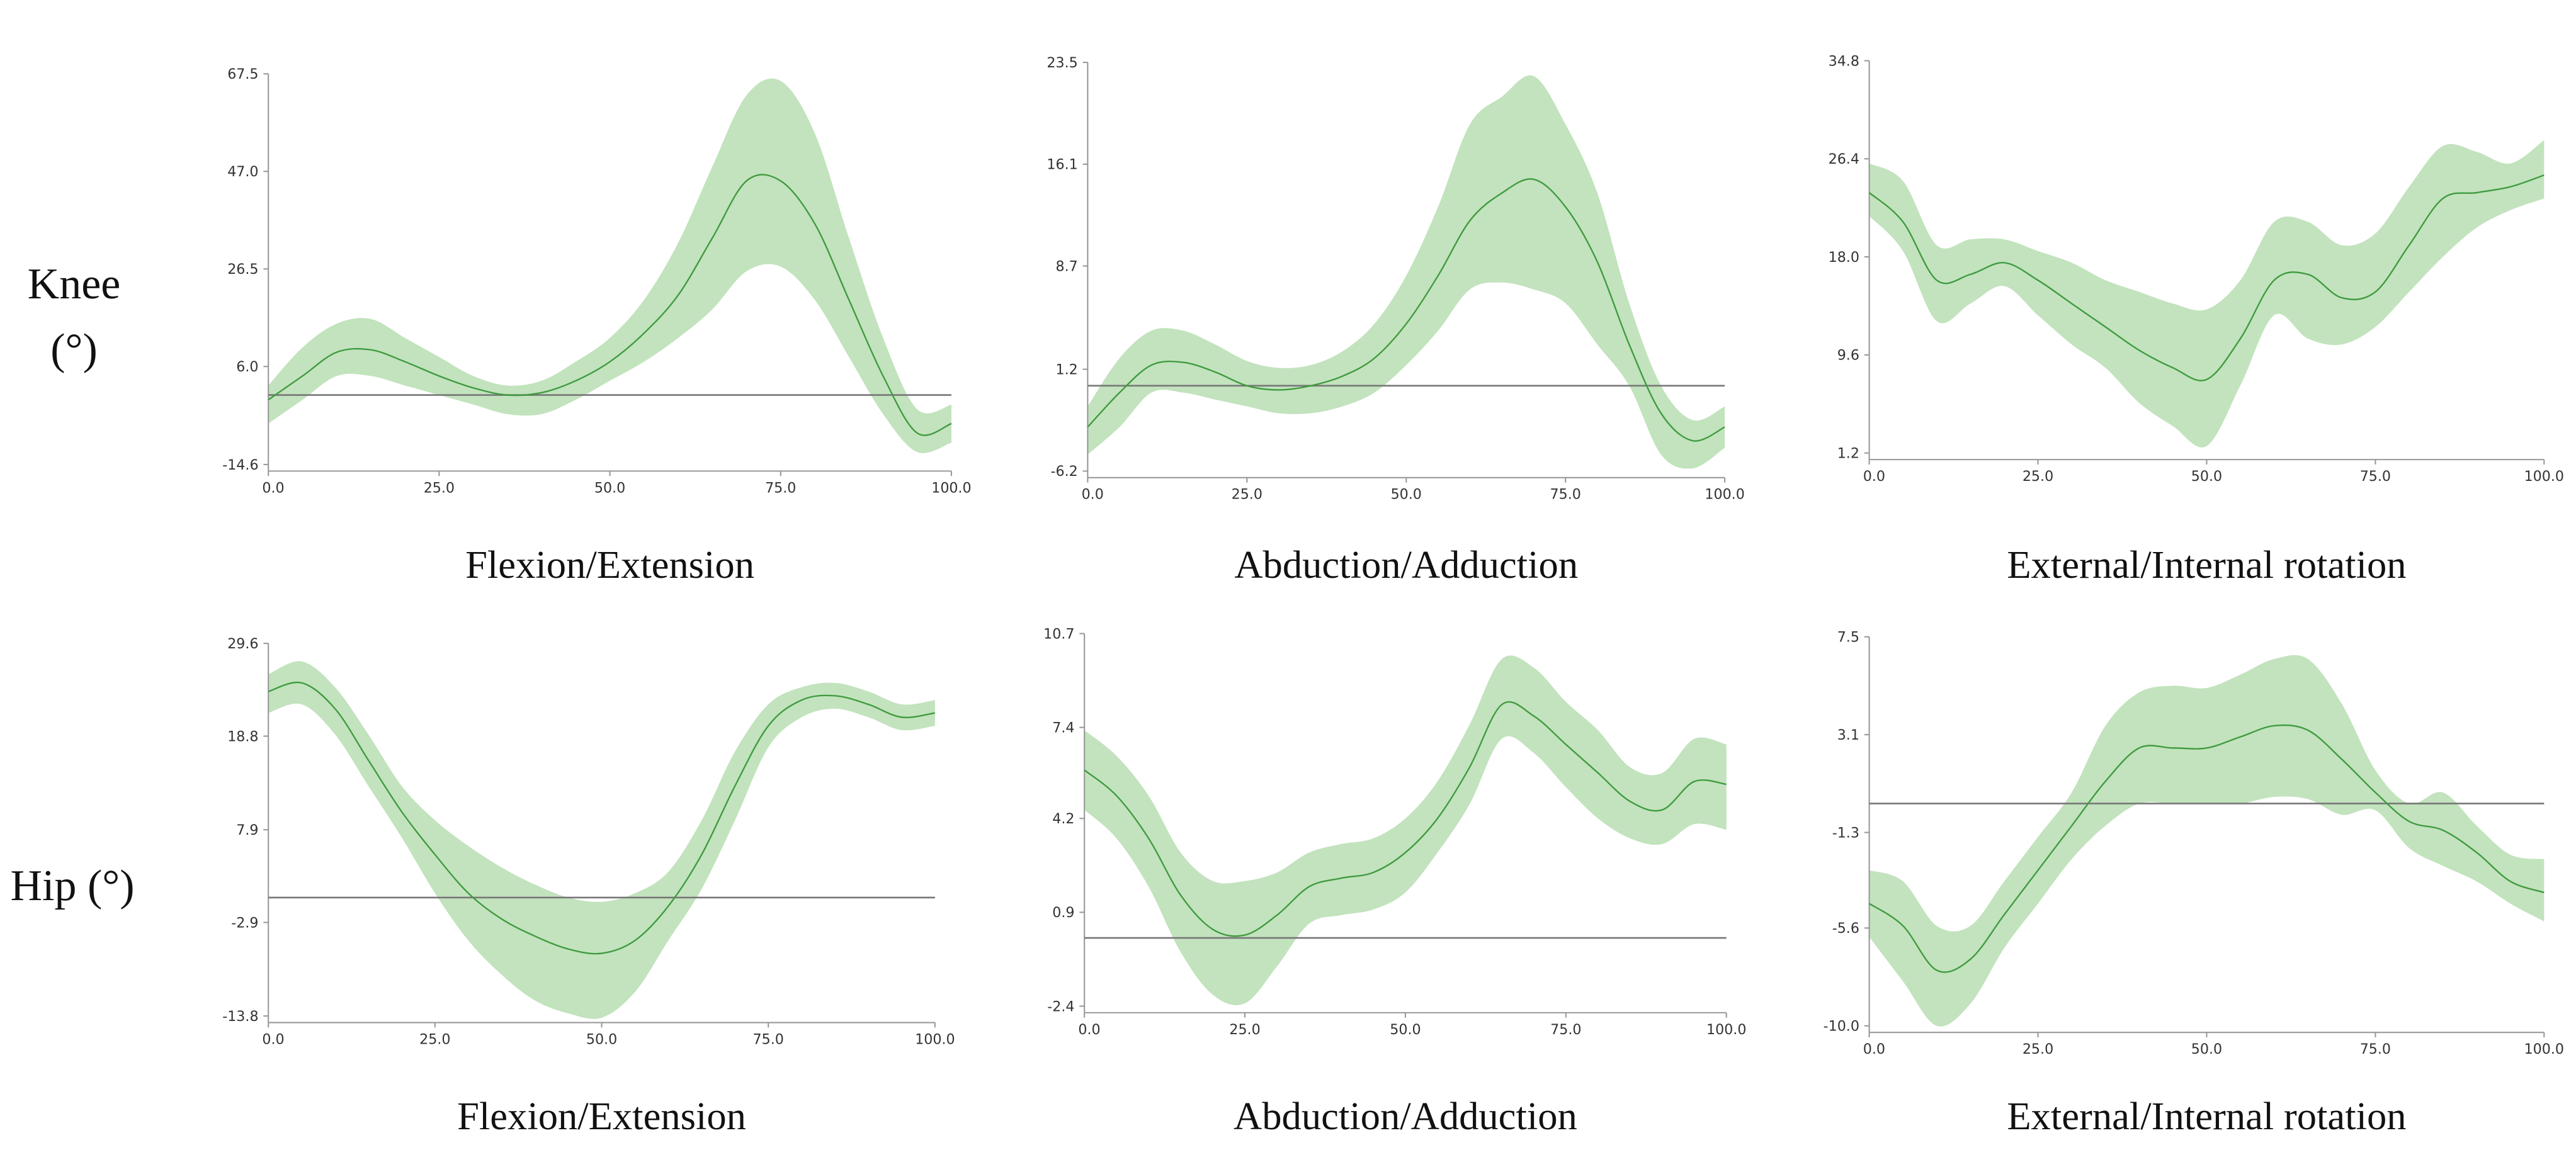  I want to click on y-tick-label: 3.1, so click(1848, 735).